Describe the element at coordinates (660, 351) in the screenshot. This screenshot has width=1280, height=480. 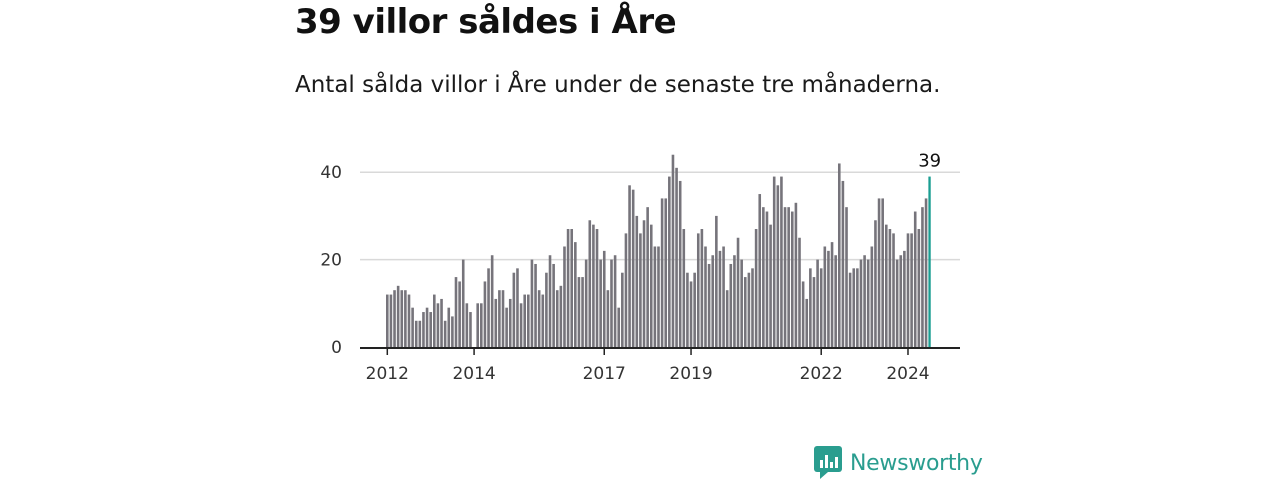
I see `axes` at that location.